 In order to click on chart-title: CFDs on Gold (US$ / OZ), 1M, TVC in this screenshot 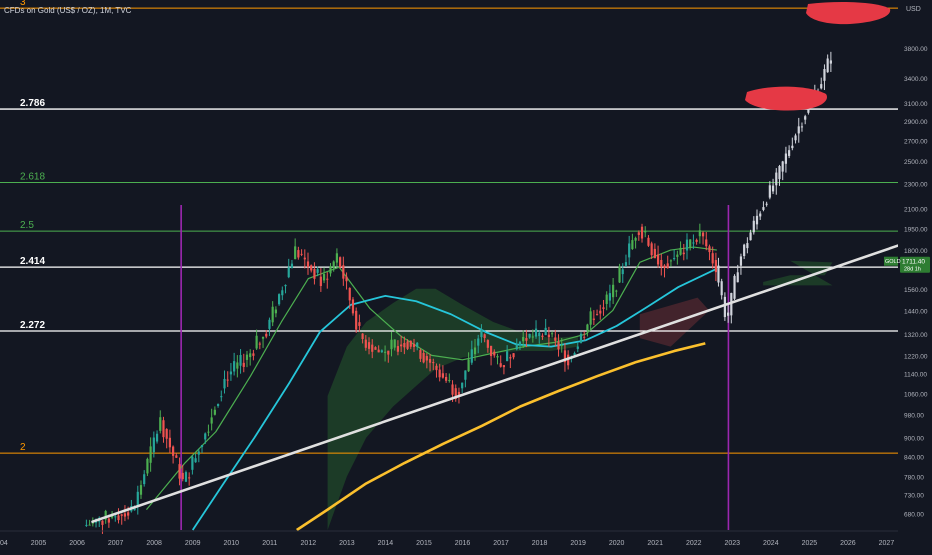, I will do `click(68, 10)`.